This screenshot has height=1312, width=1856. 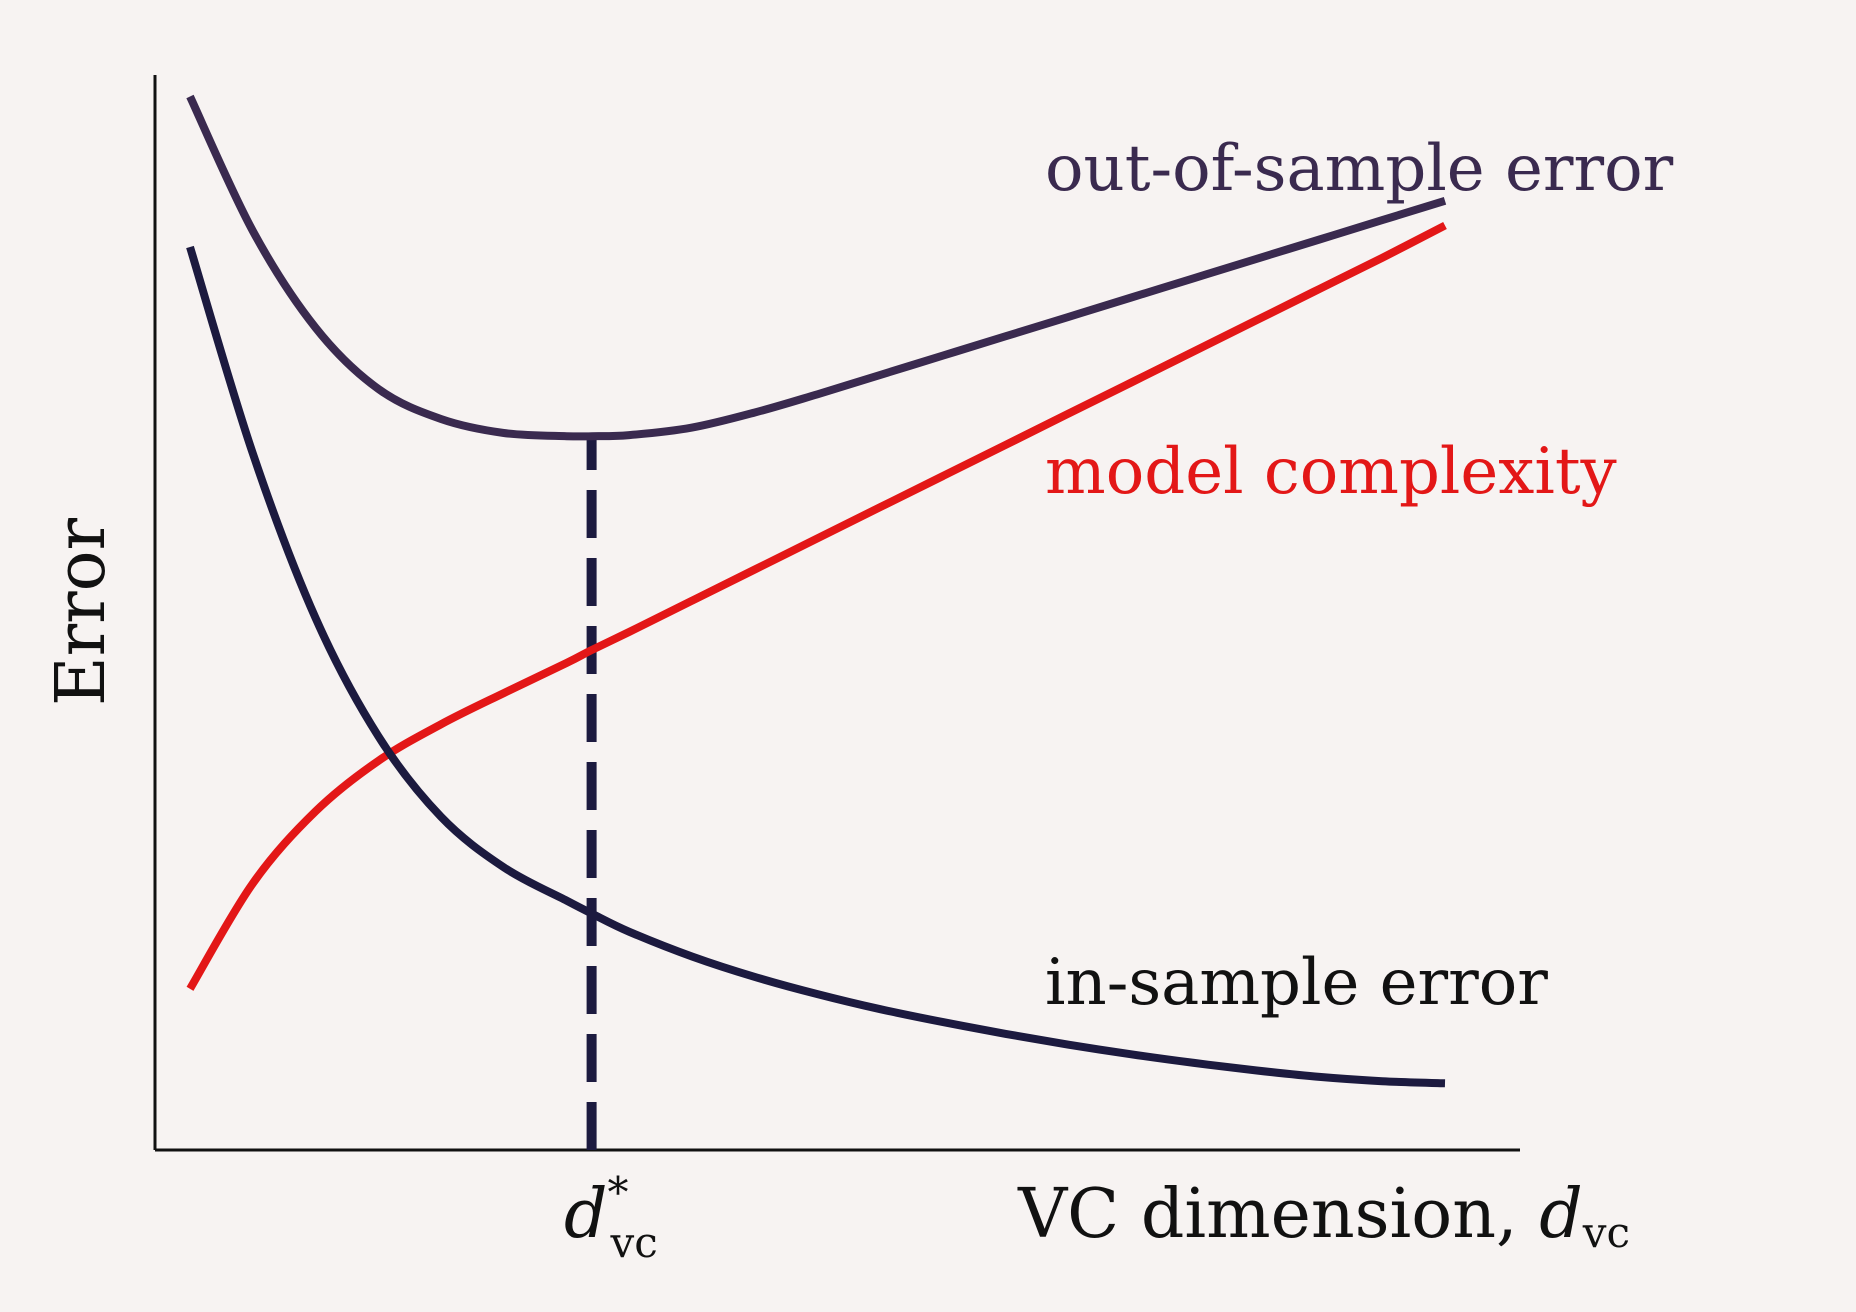 What do you see at coordinates (81, 611) in the screenshot?
I see `y-axis-label: Error` at bounding box center [81, 611].